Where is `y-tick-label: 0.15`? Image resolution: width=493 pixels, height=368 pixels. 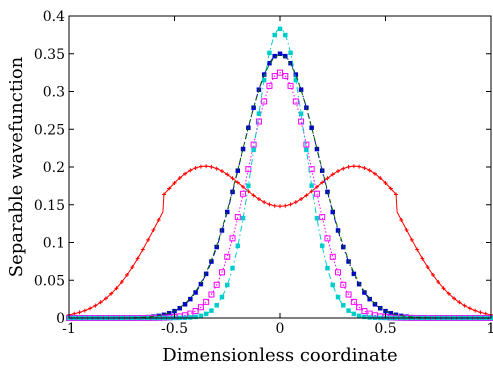
y-tick-label: 0.15 is located at coordinates (49, 206).